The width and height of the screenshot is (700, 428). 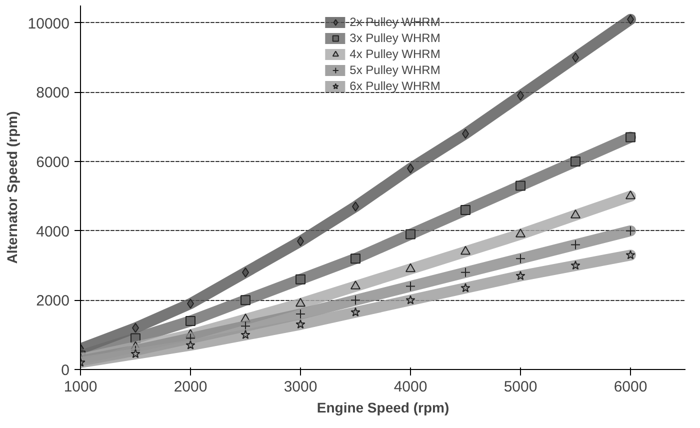 I want to click on x-axis-title: Engine Speed (rpm), so click(x=383, y=408).